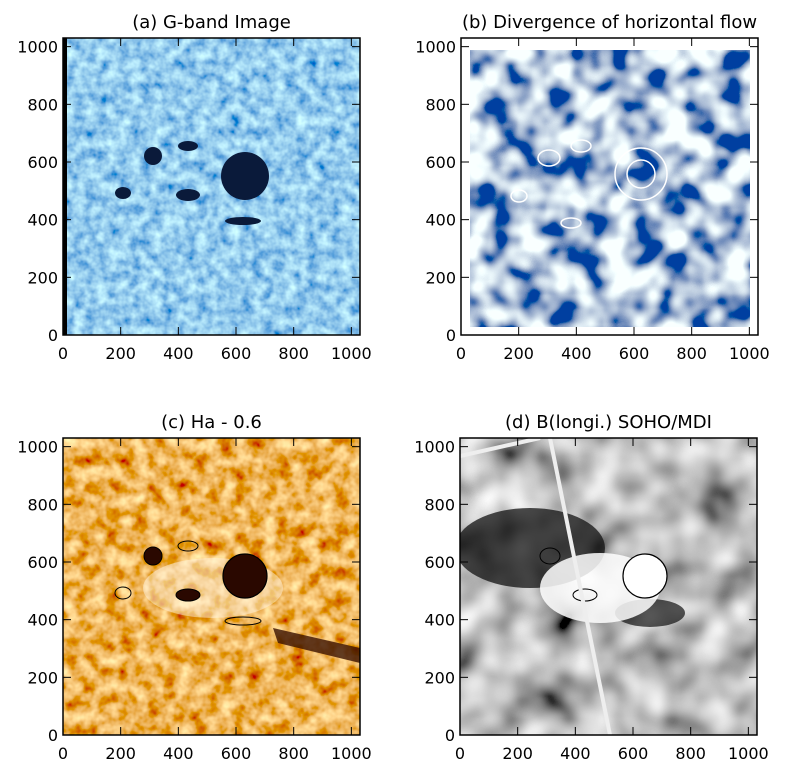 This screenshot has height=768, width=805. What do you see at coordinates (211, 22) in the screenshot?
I see `panel-title: (a) G-band Image` at bounding box center [211, 22].